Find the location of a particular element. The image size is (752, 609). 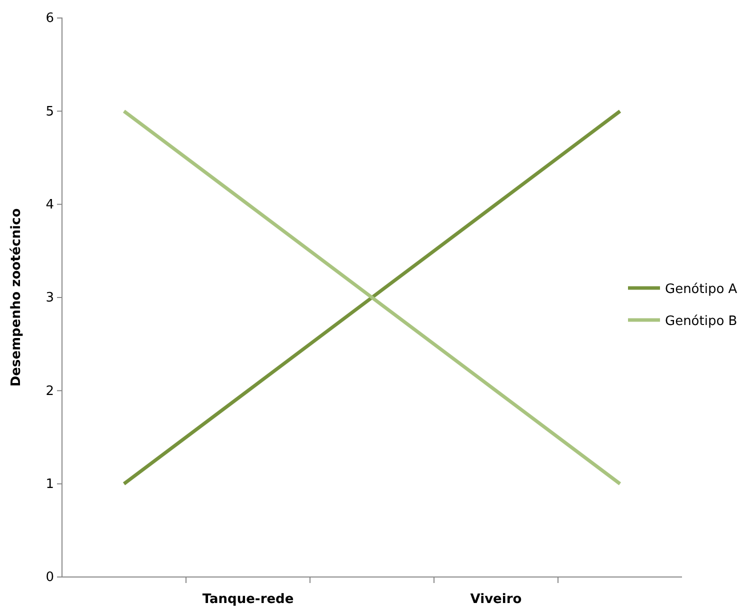

y-tick-label: 2 is located at coordinates (50, 391).